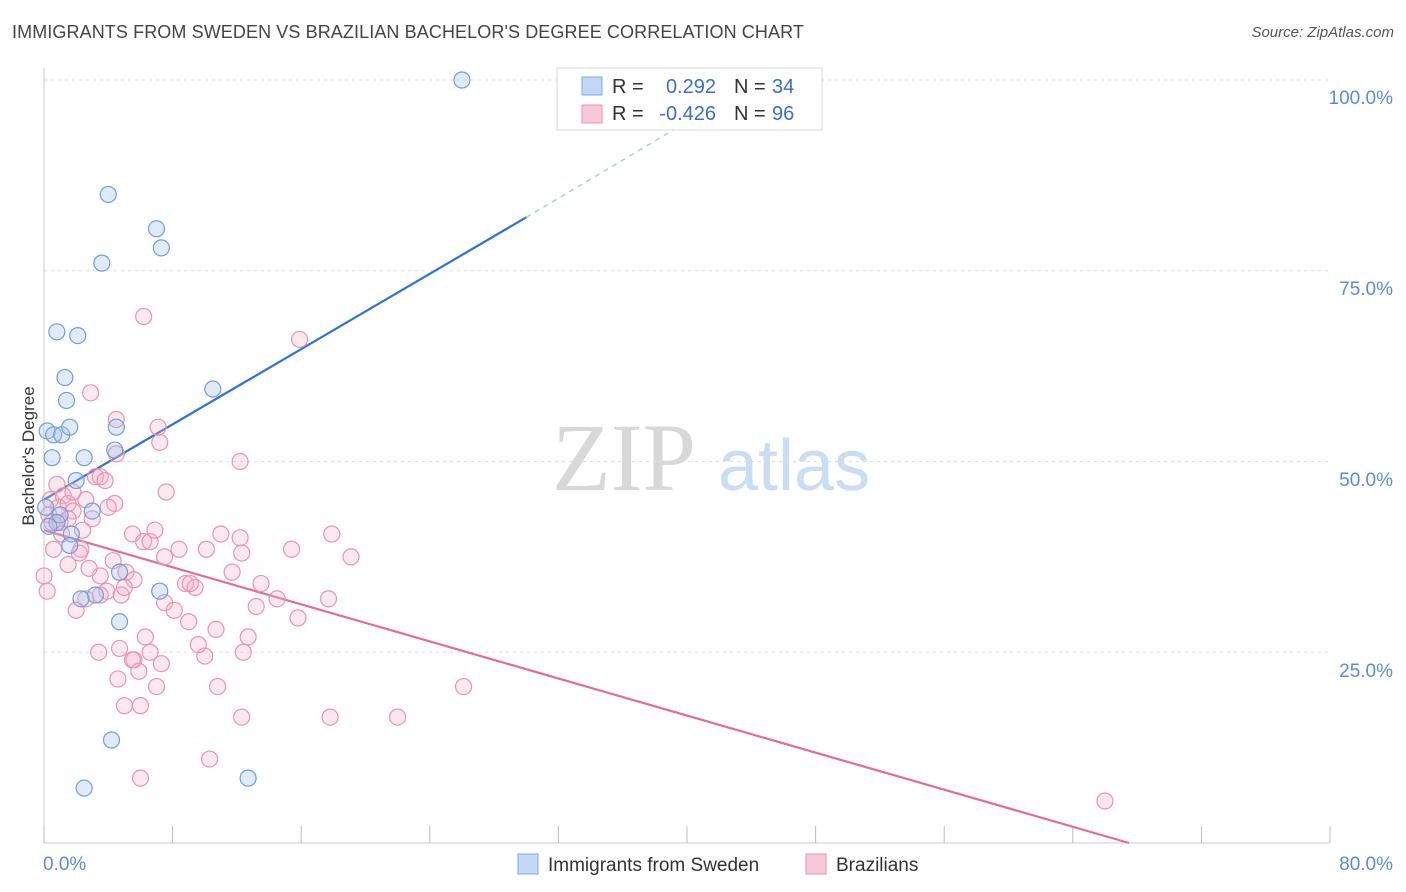 This screenshot has width=1406, height=892. Describe the element at coordinates (622, 160) in the screenshot. I see `trendline-sweden-extension` at that location.